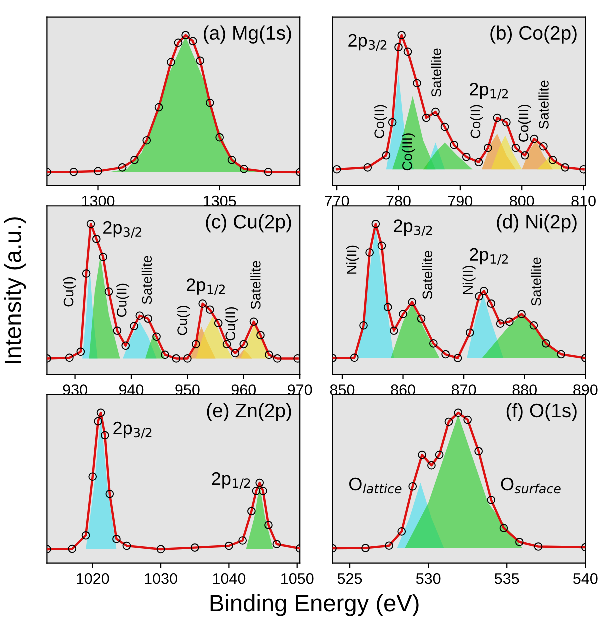 Image resolution: width=605 pixels, height=619 pixels. I want to click on chart-title: (b) Co(2p), so click(533, 35).